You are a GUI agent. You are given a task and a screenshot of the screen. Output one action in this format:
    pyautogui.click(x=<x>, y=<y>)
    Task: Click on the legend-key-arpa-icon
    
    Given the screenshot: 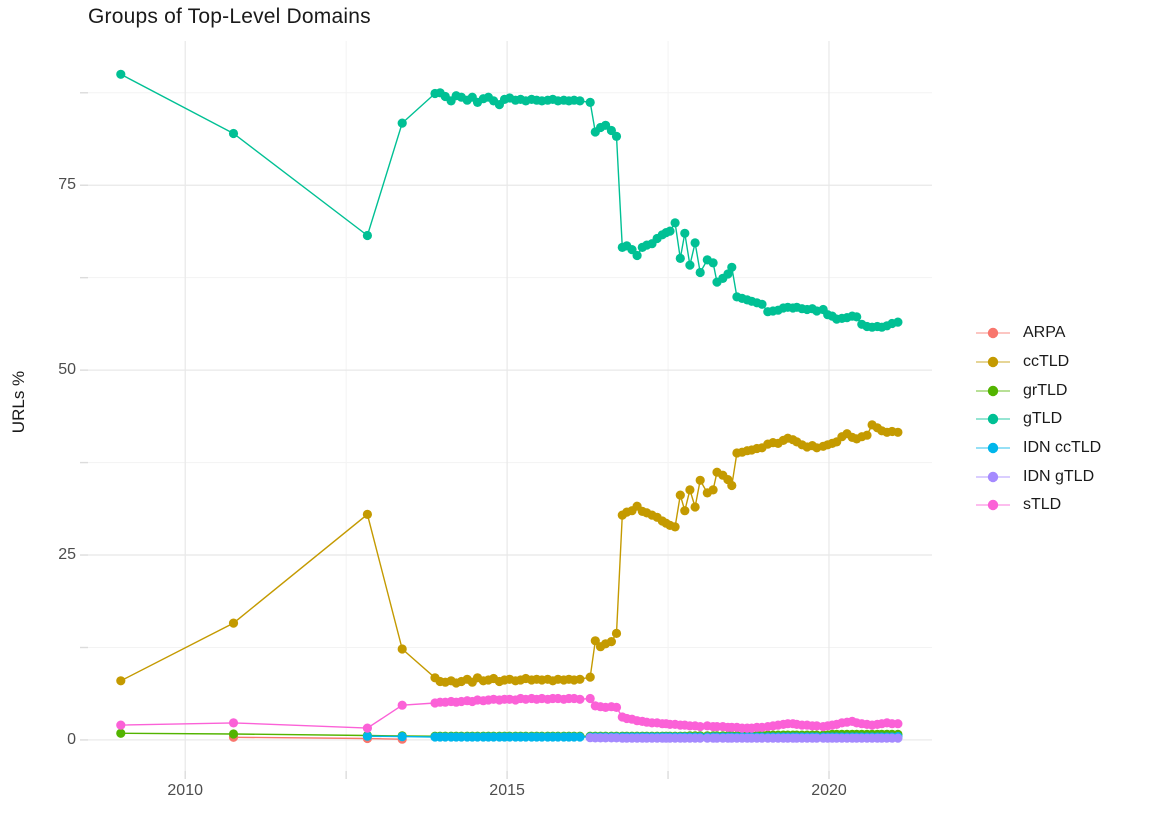 What is the action you would take?
    pyautogui.click(x=993, y=333)
    